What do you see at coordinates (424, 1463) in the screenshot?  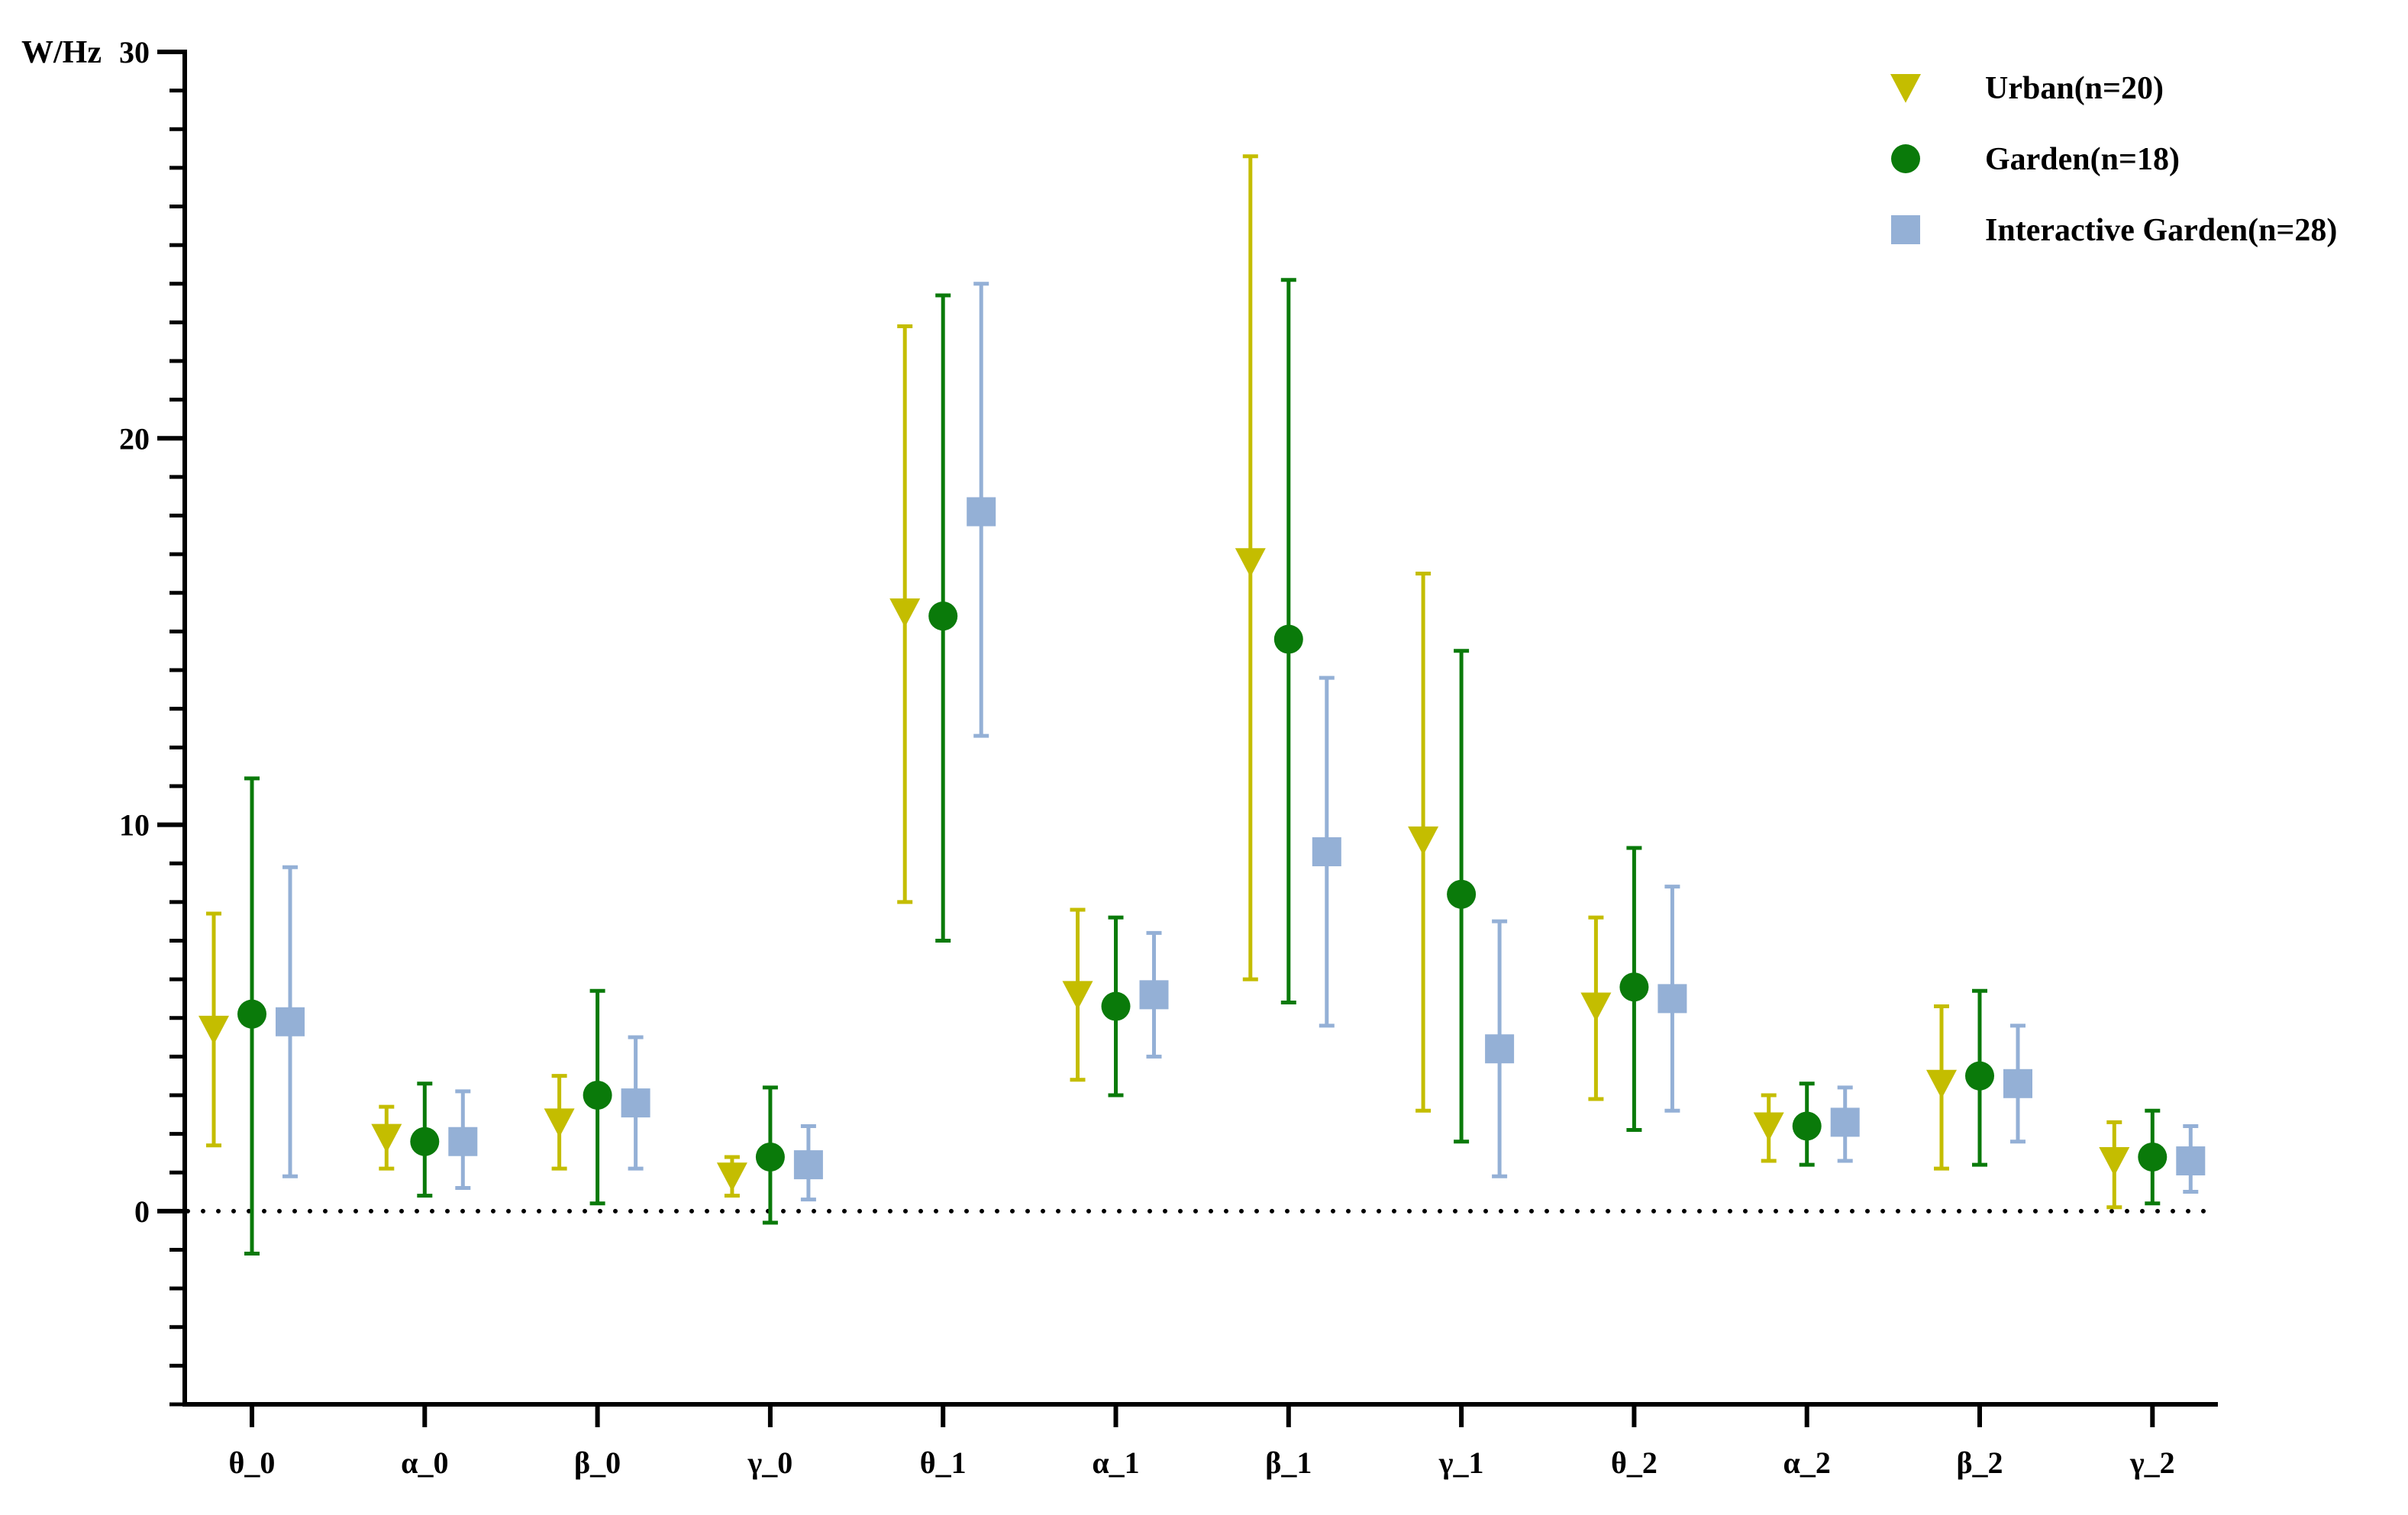 I see `x-tick-label: α_0` at bounding box center [424, 1463].